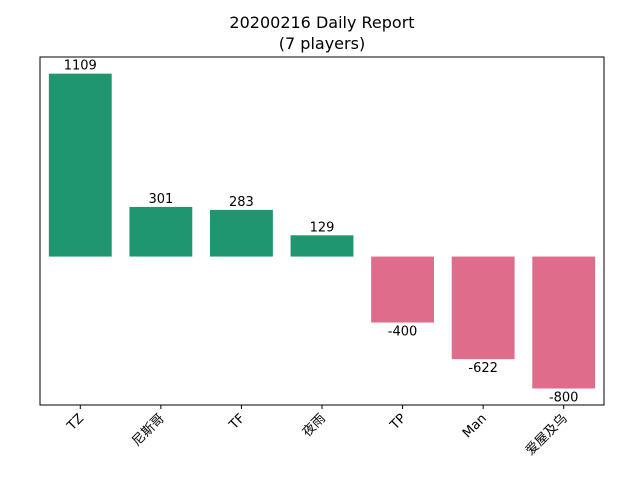 The height and width of the screenshot is (480, 640). What do you see at coordinates (483, 368) in the screenshot?
I see `value-label-5: -622` at bounding box center [483, 368].